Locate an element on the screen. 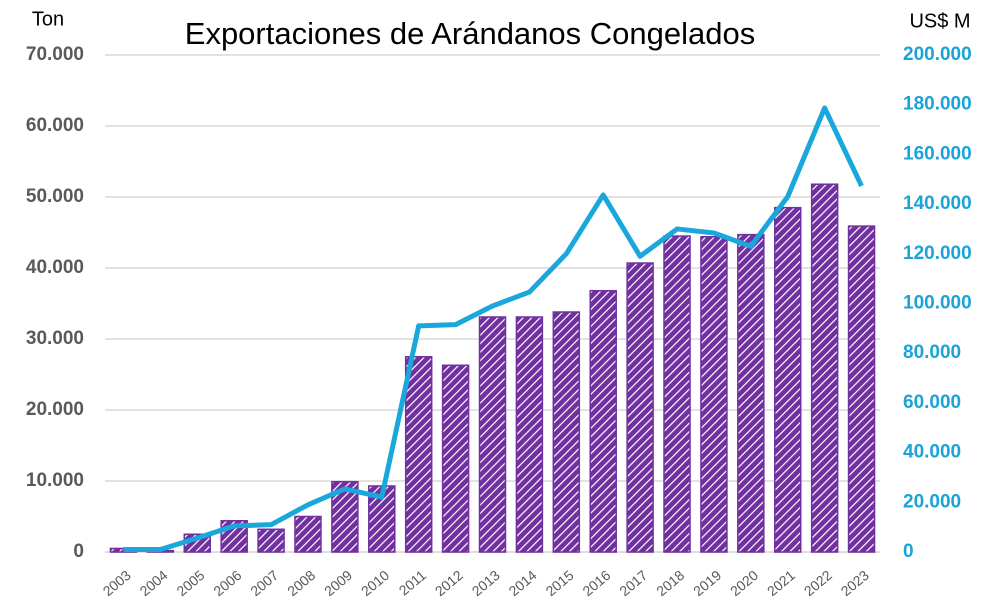 The height and width of the screenshot is (615, 989). x-tick-label: 2023 is located at coordinates (855, 583).